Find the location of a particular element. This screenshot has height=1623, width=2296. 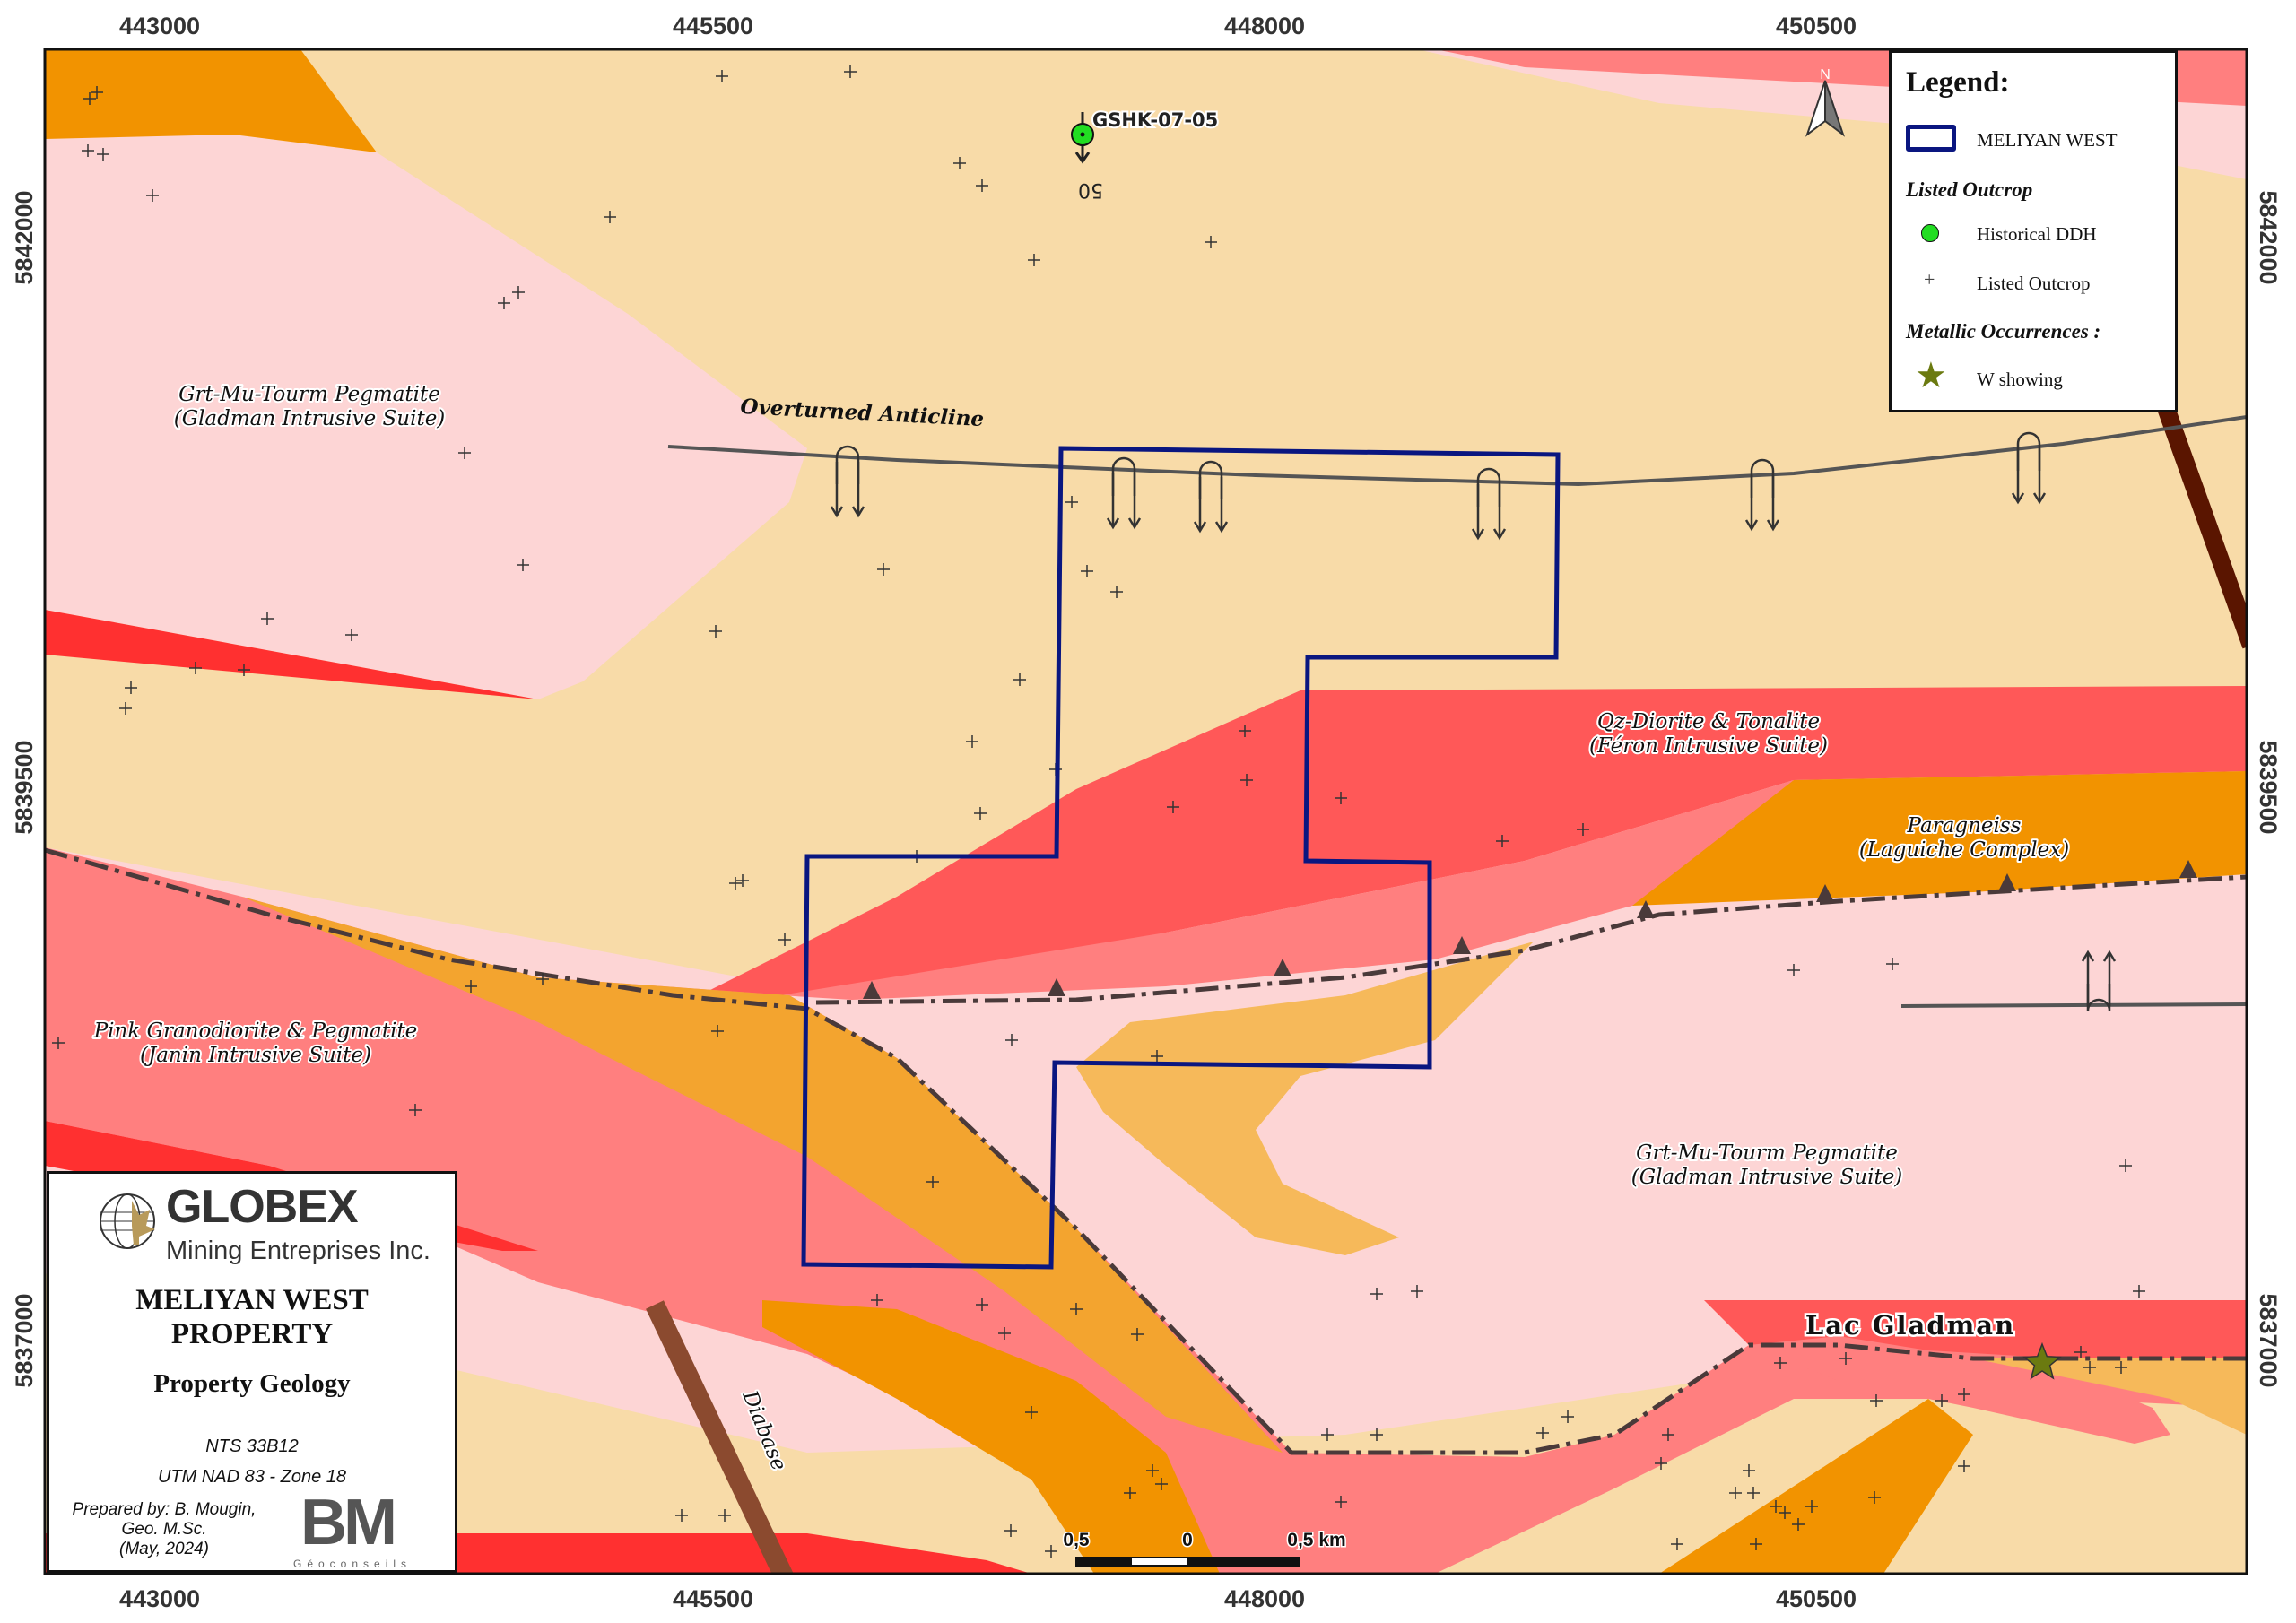

label-pegmatite-se-2: (Gladman Intrusive Suite) is located at coordinates (1767, 1177).